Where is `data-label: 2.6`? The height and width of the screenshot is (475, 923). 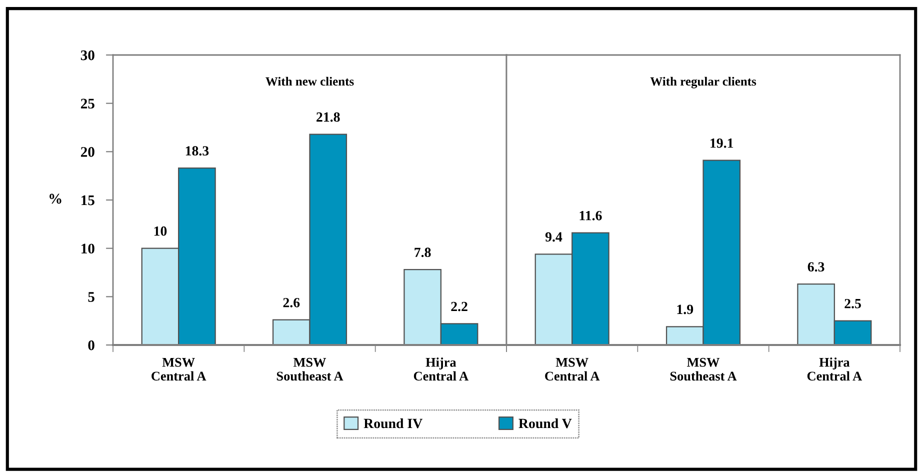
data-label: 2.6 is located at coordinates (291, 303).